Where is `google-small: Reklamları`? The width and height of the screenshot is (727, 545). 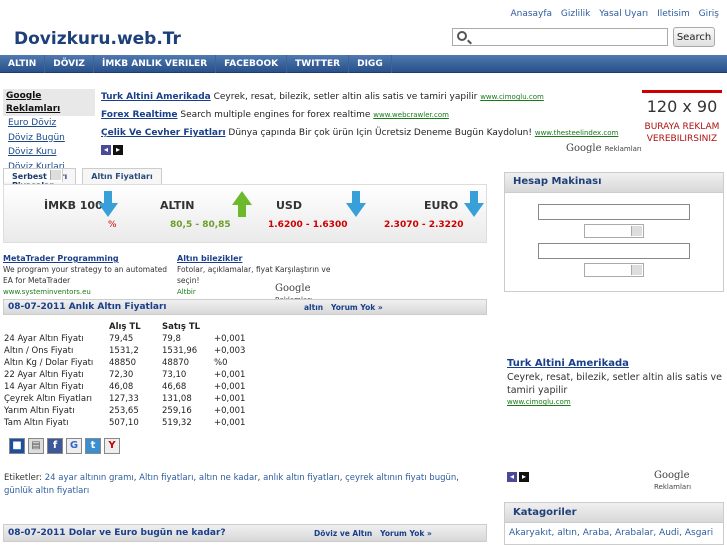 google-small: Reklamları is located at coordinates (623, 149).